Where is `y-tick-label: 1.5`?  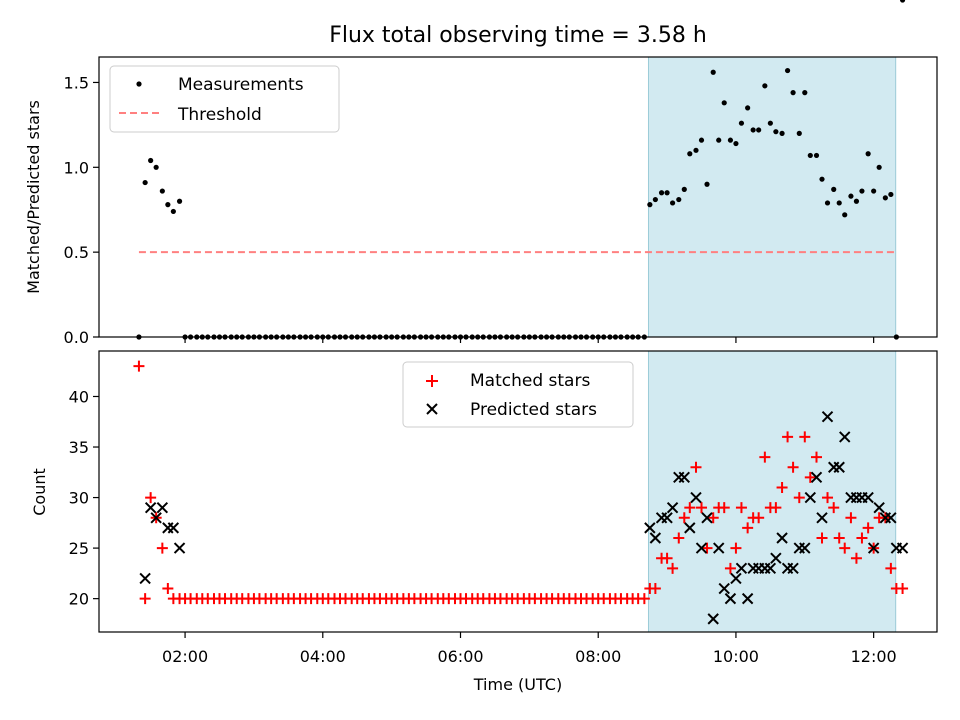 y-tick-label: 1.5 is located at coordinates (76, 82).